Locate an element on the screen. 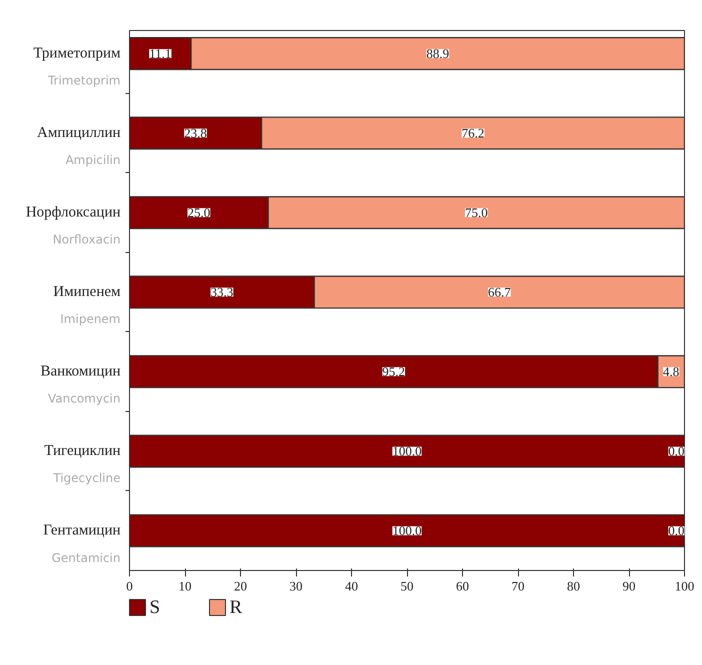 This screenshot has width=702, height=665. category-label: Норфлоксацин Norfloxacin is located at coordinates (73, 225).